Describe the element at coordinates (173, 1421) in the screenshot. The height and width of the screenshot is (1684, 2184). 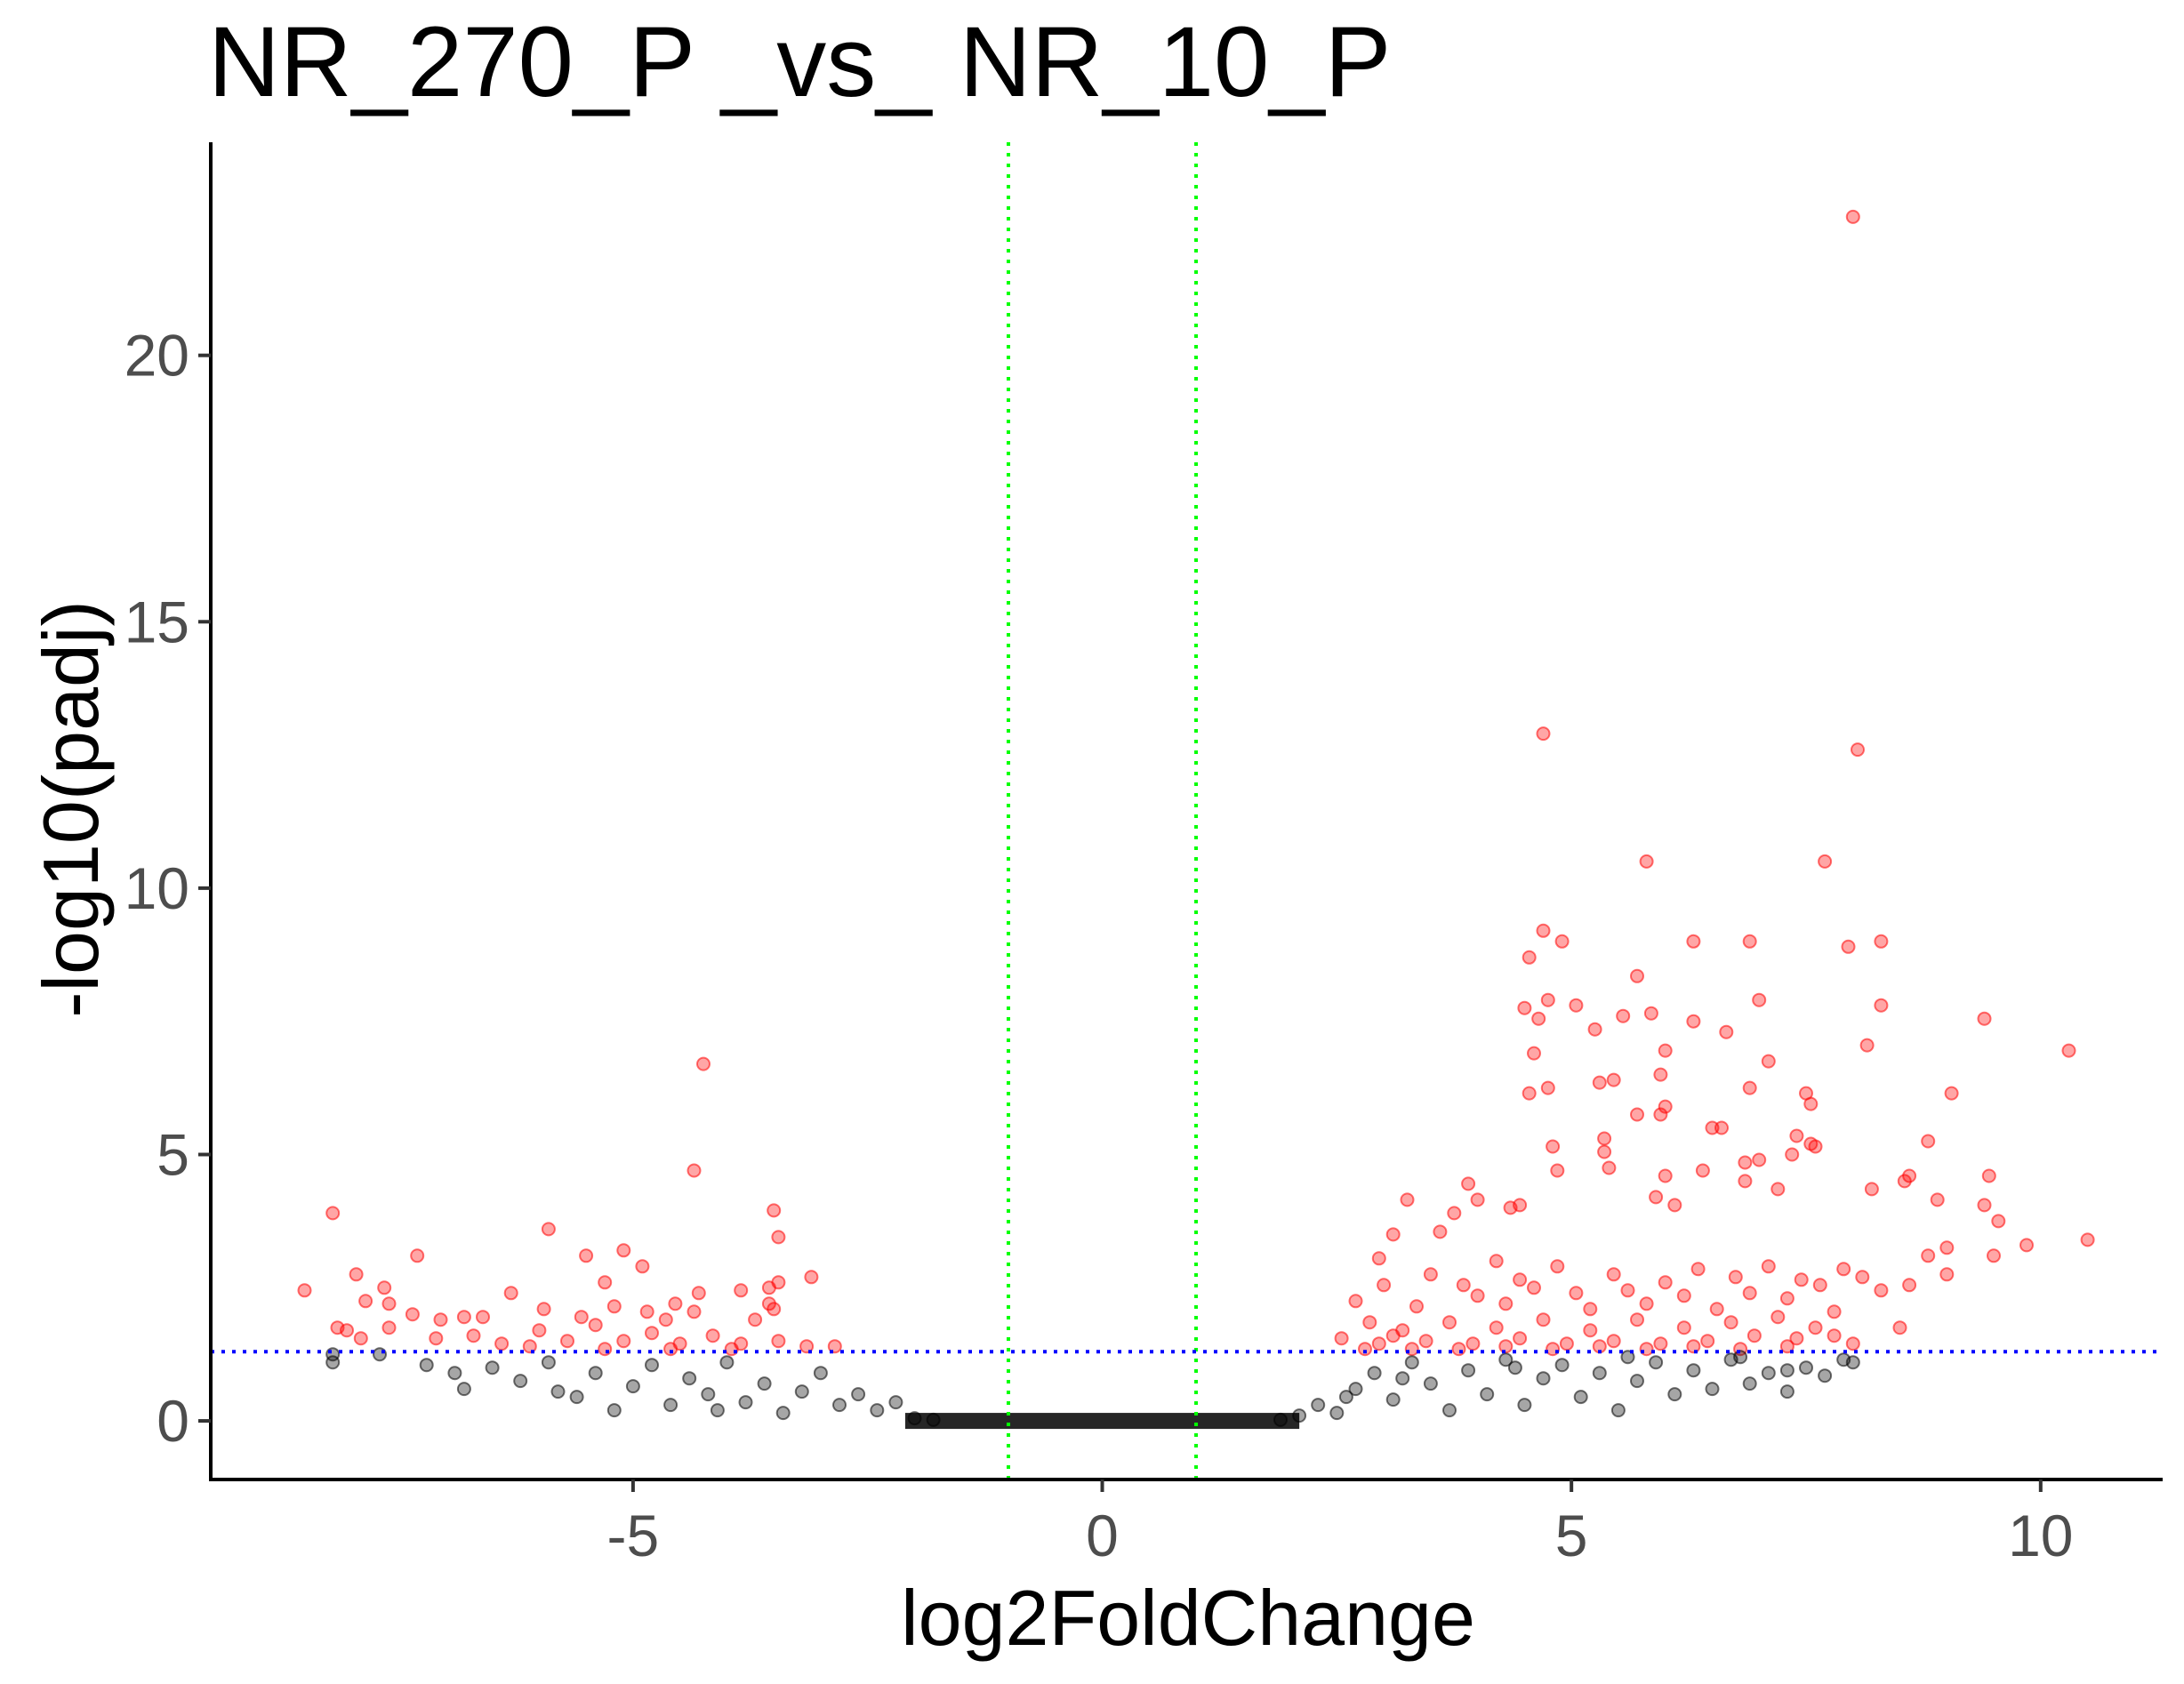
I see `y-tick-label: 0` at that location.